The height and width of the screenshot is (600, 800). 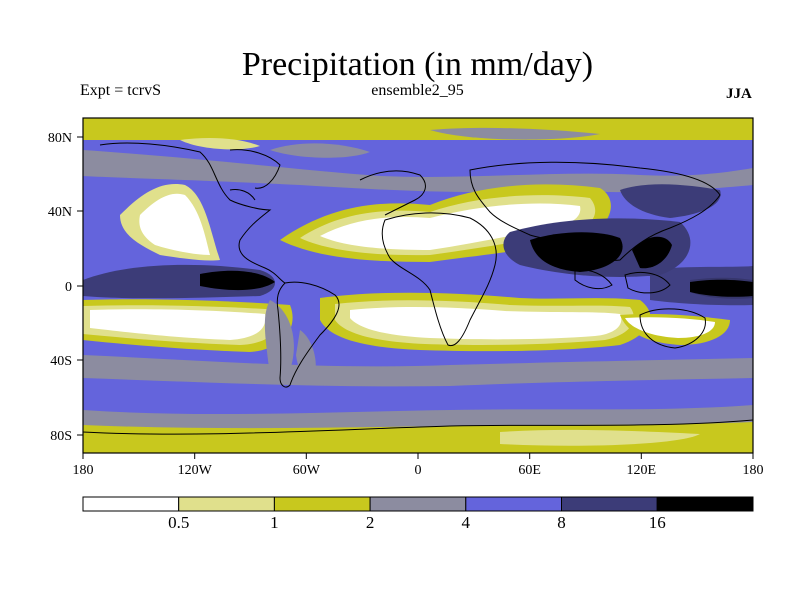 What do you see at coordinates (121, 90) in the screenshot?
I see `experiment-label: Expt = tcrvS` at bounding box center [121, 90].